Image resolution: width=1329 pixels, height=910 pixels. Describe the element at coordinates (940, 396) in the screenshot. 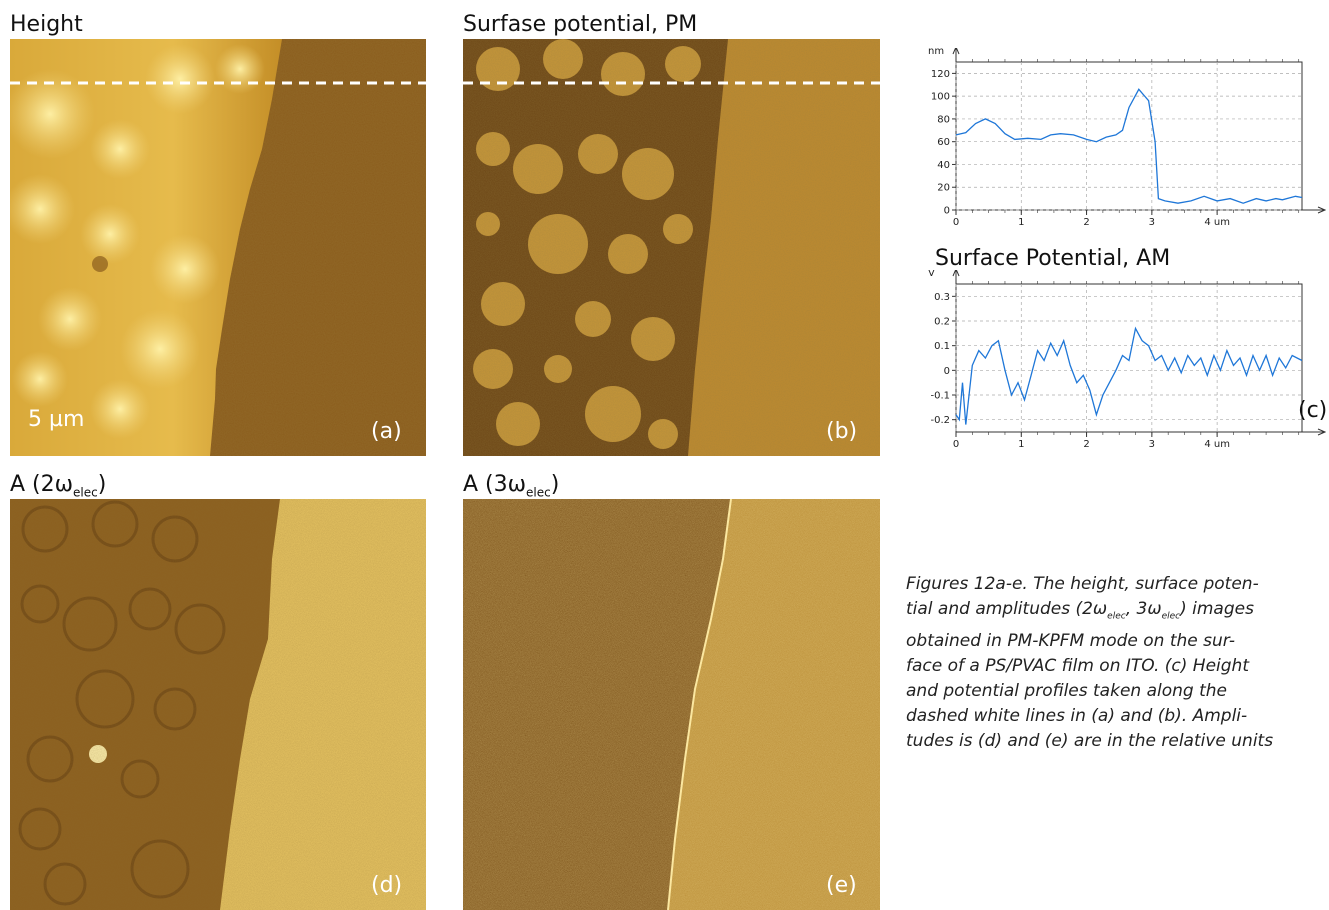

I see `y-tick-label: -0.1` at that location.